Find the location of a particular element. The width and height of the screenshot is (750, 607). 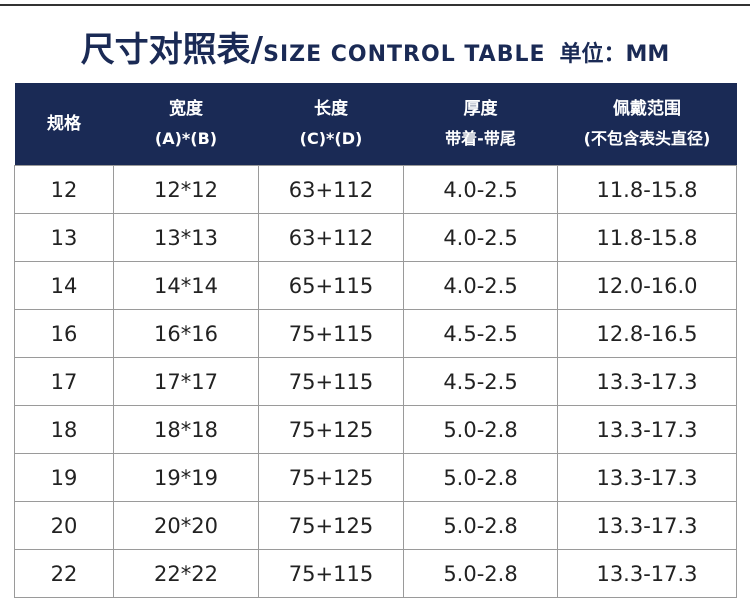

table-row: 16 16*16 75+115 4.5-2.5 12.8-16.5 is located at coordinates (375, 333).